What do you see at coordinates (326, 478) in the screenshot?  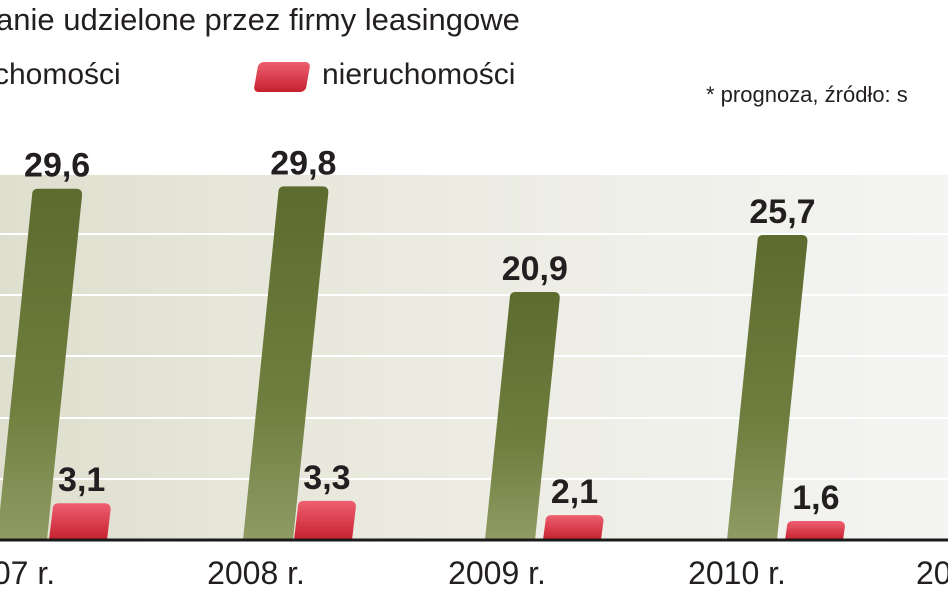 I see `value-label-real-estate: 3,3` at bounding box center [326, 478].